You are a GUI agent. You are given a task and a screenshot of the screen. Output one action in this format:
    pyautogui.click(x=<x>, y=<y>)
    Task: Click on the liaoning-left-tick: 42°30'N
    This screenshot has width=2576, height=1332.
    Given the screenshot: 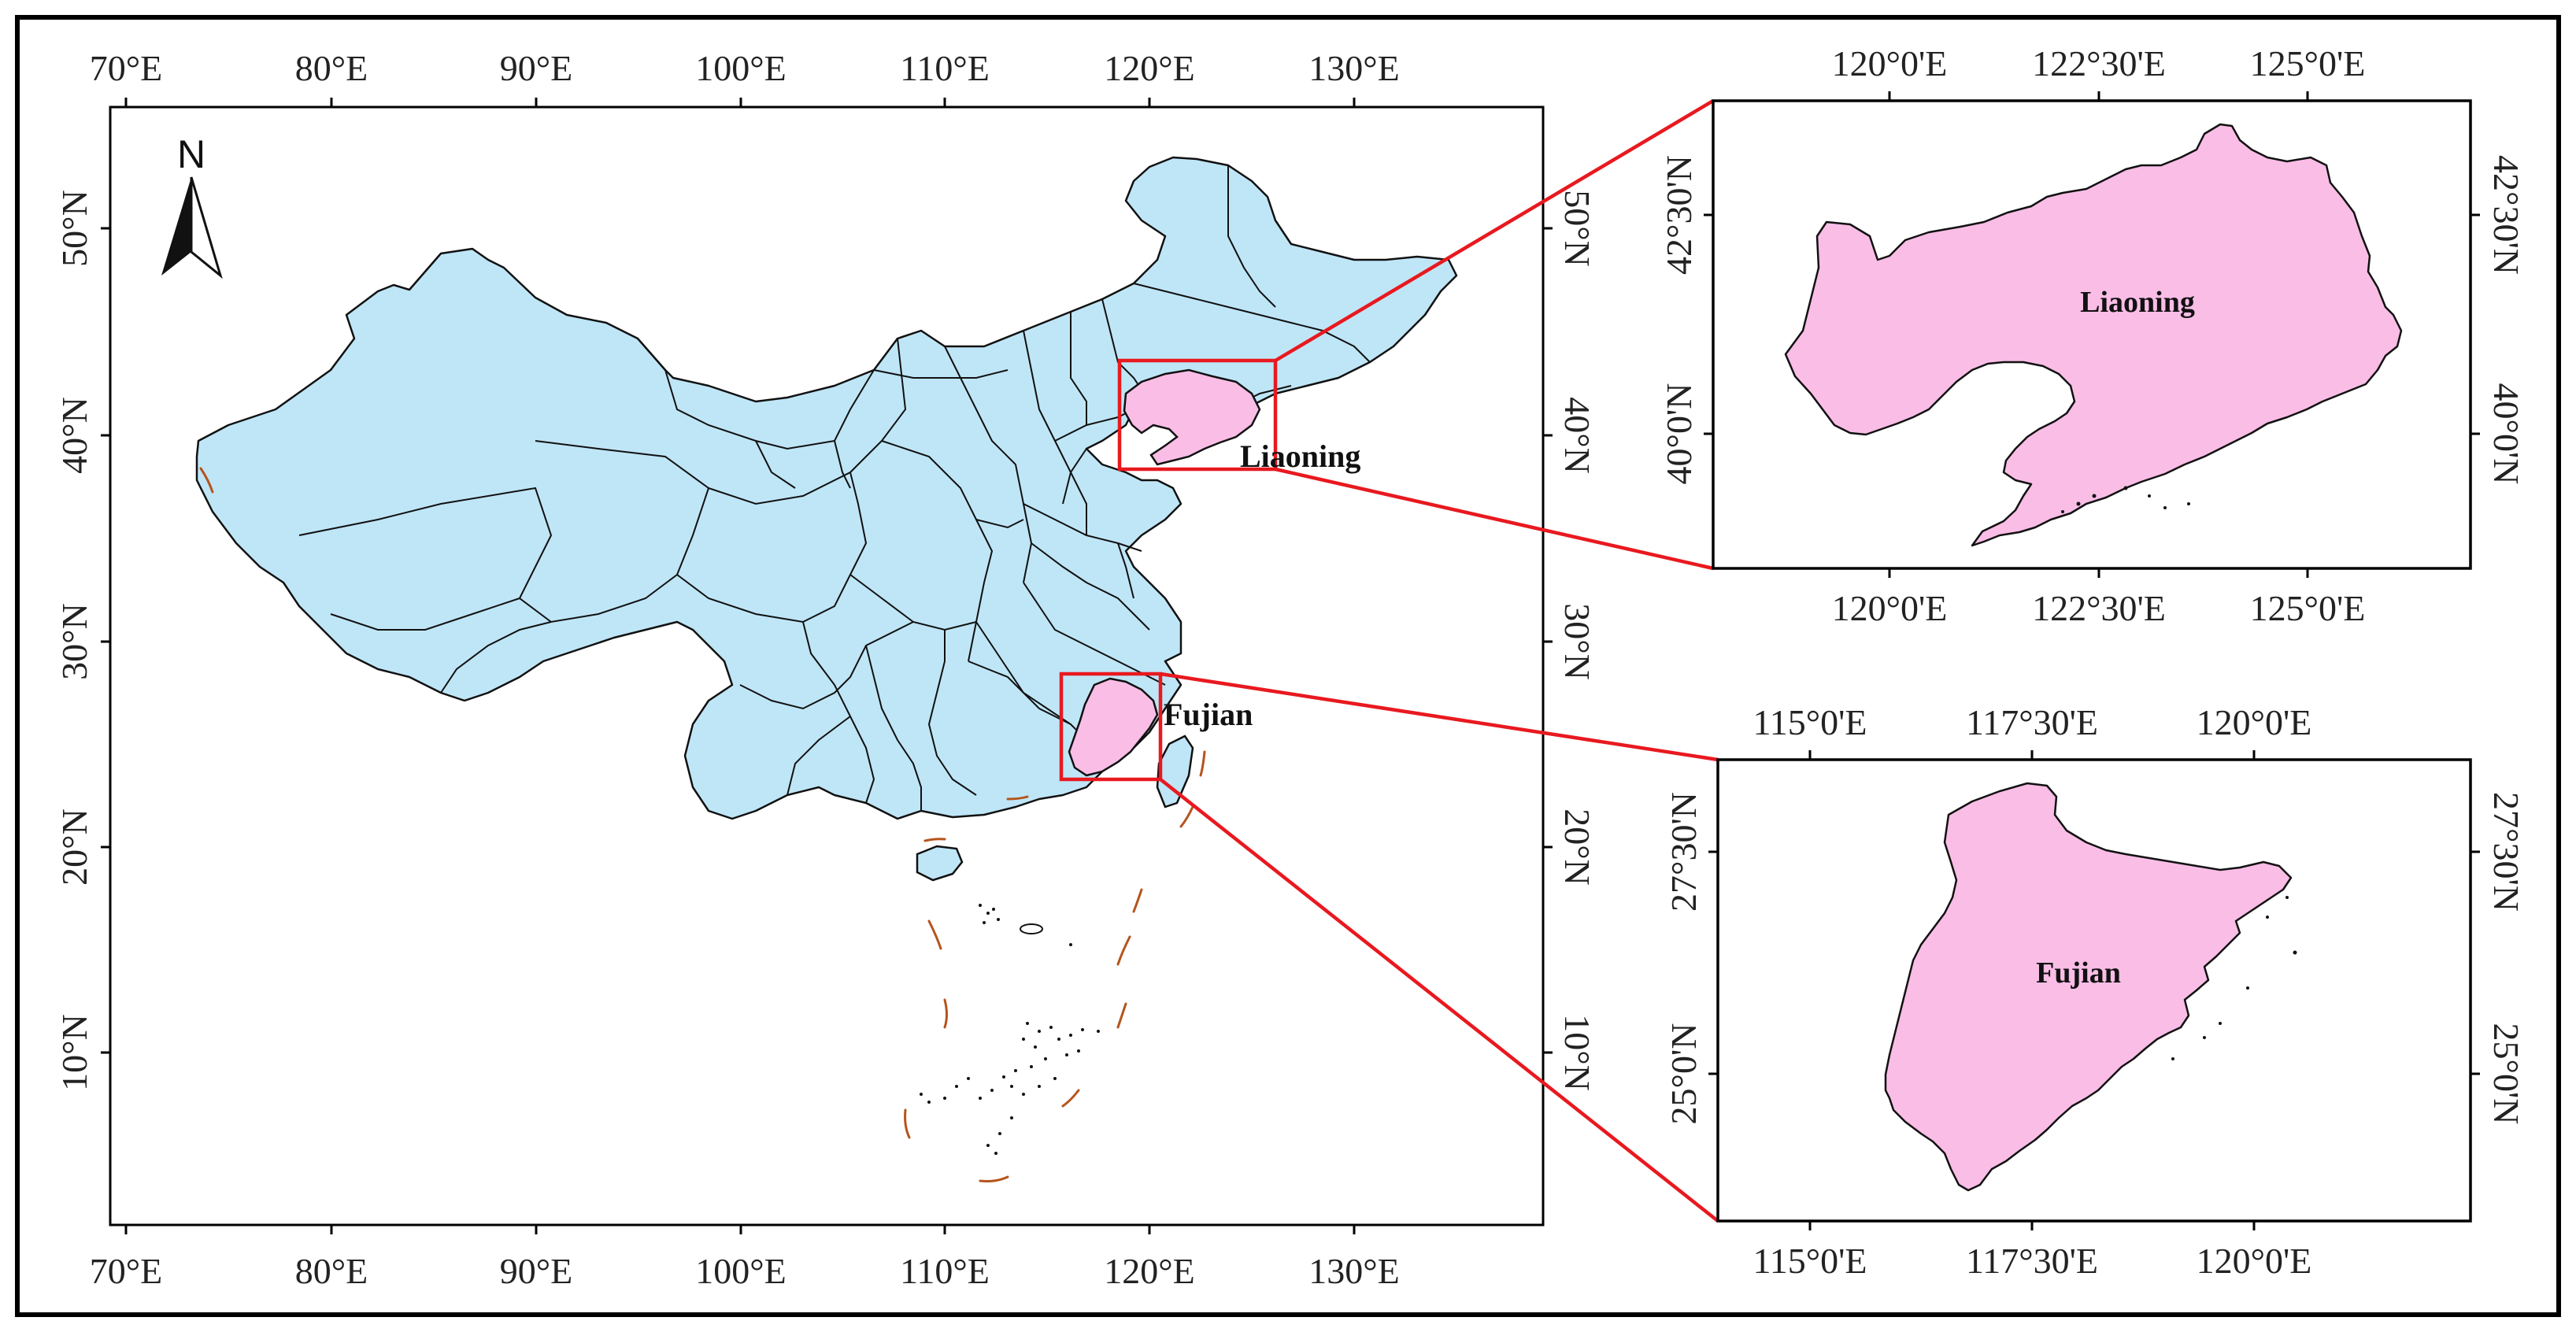 What is the action you would take?
    pyautogui.click(x=1679, y=215)
    